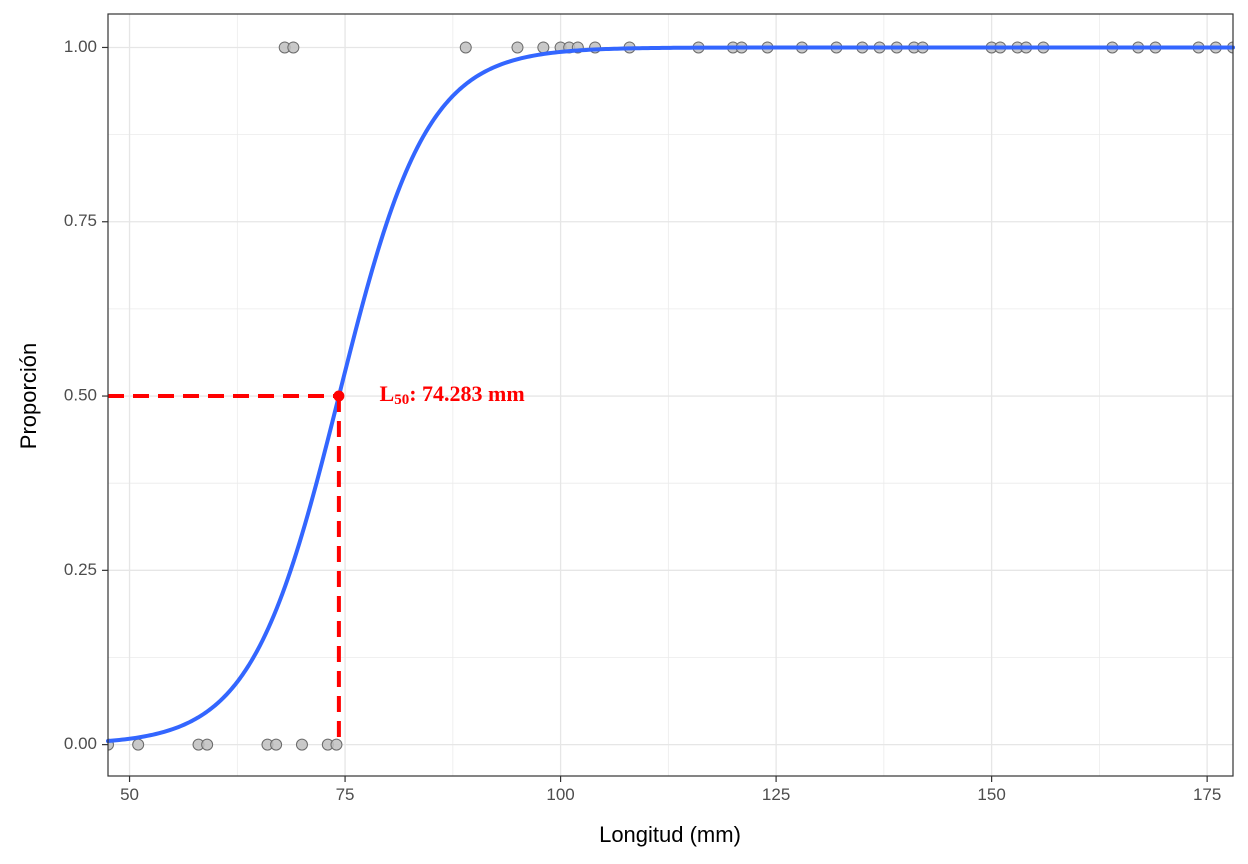 The width and height of the screenshot is (1248, 864). Describe the element at coordinates (670, 834) in the screenshot. I see `x-axis-title: Longitud (mm)` at that location.